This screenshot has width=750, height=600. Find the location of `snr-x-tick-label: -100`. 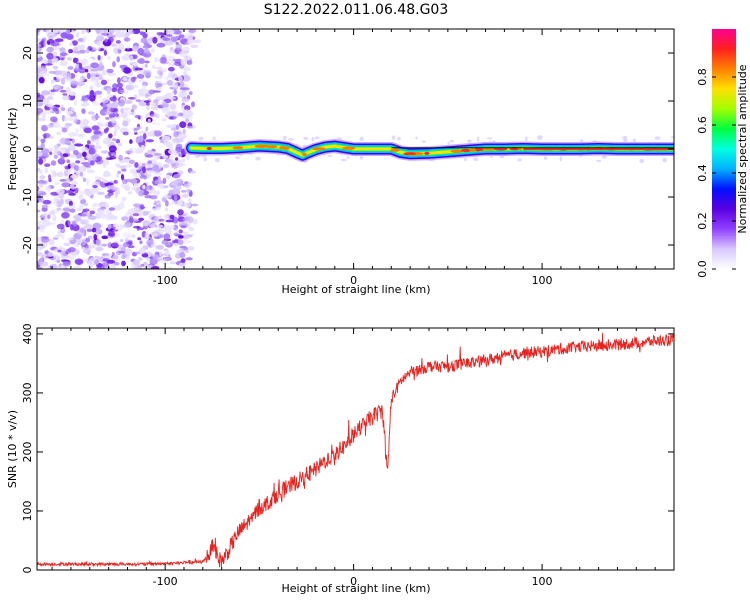

snr-x-tick-label: -100 is located at coordinates (165, 581).